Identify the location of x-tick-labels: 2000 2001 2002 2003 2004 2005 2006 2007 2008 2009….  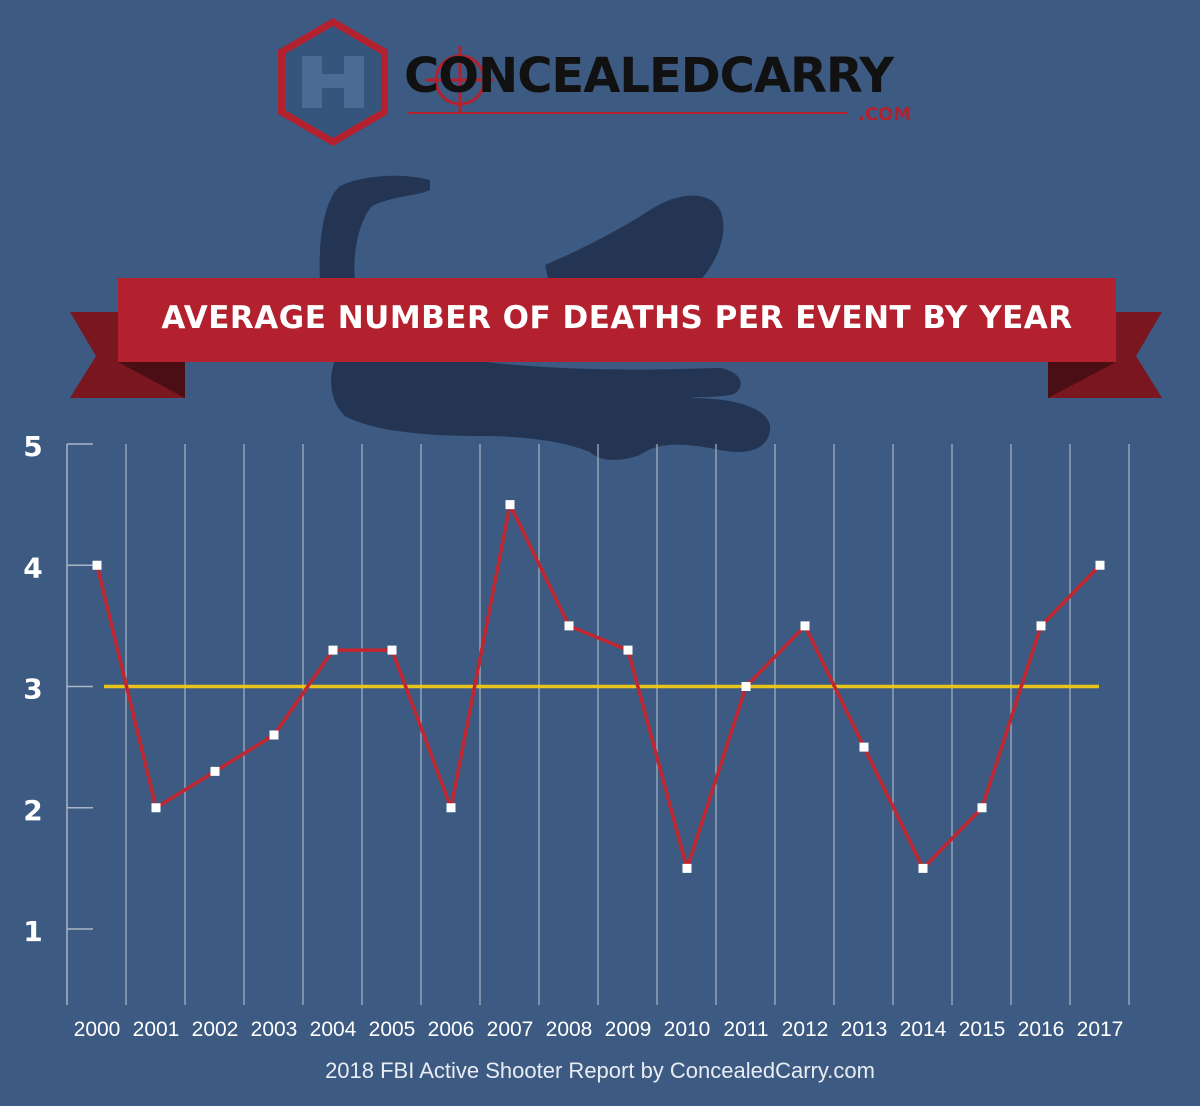
(599, 1029).